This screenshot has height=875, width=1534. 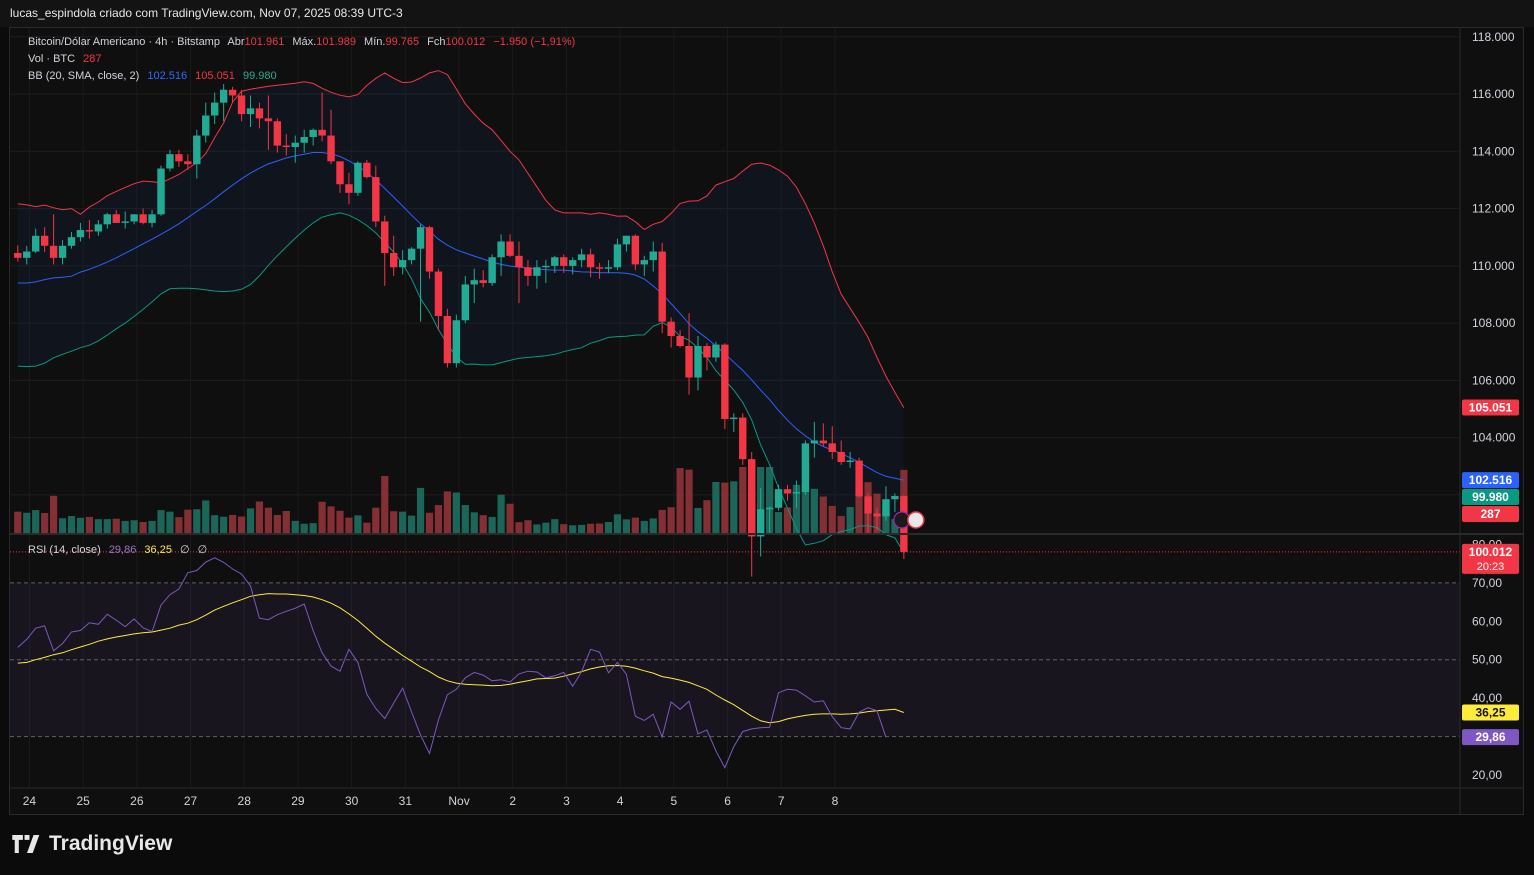 What do you see at coordinates (375, 42) in the screenshot?
I see `low-label: Mín.` at bounding box center [375, 42].